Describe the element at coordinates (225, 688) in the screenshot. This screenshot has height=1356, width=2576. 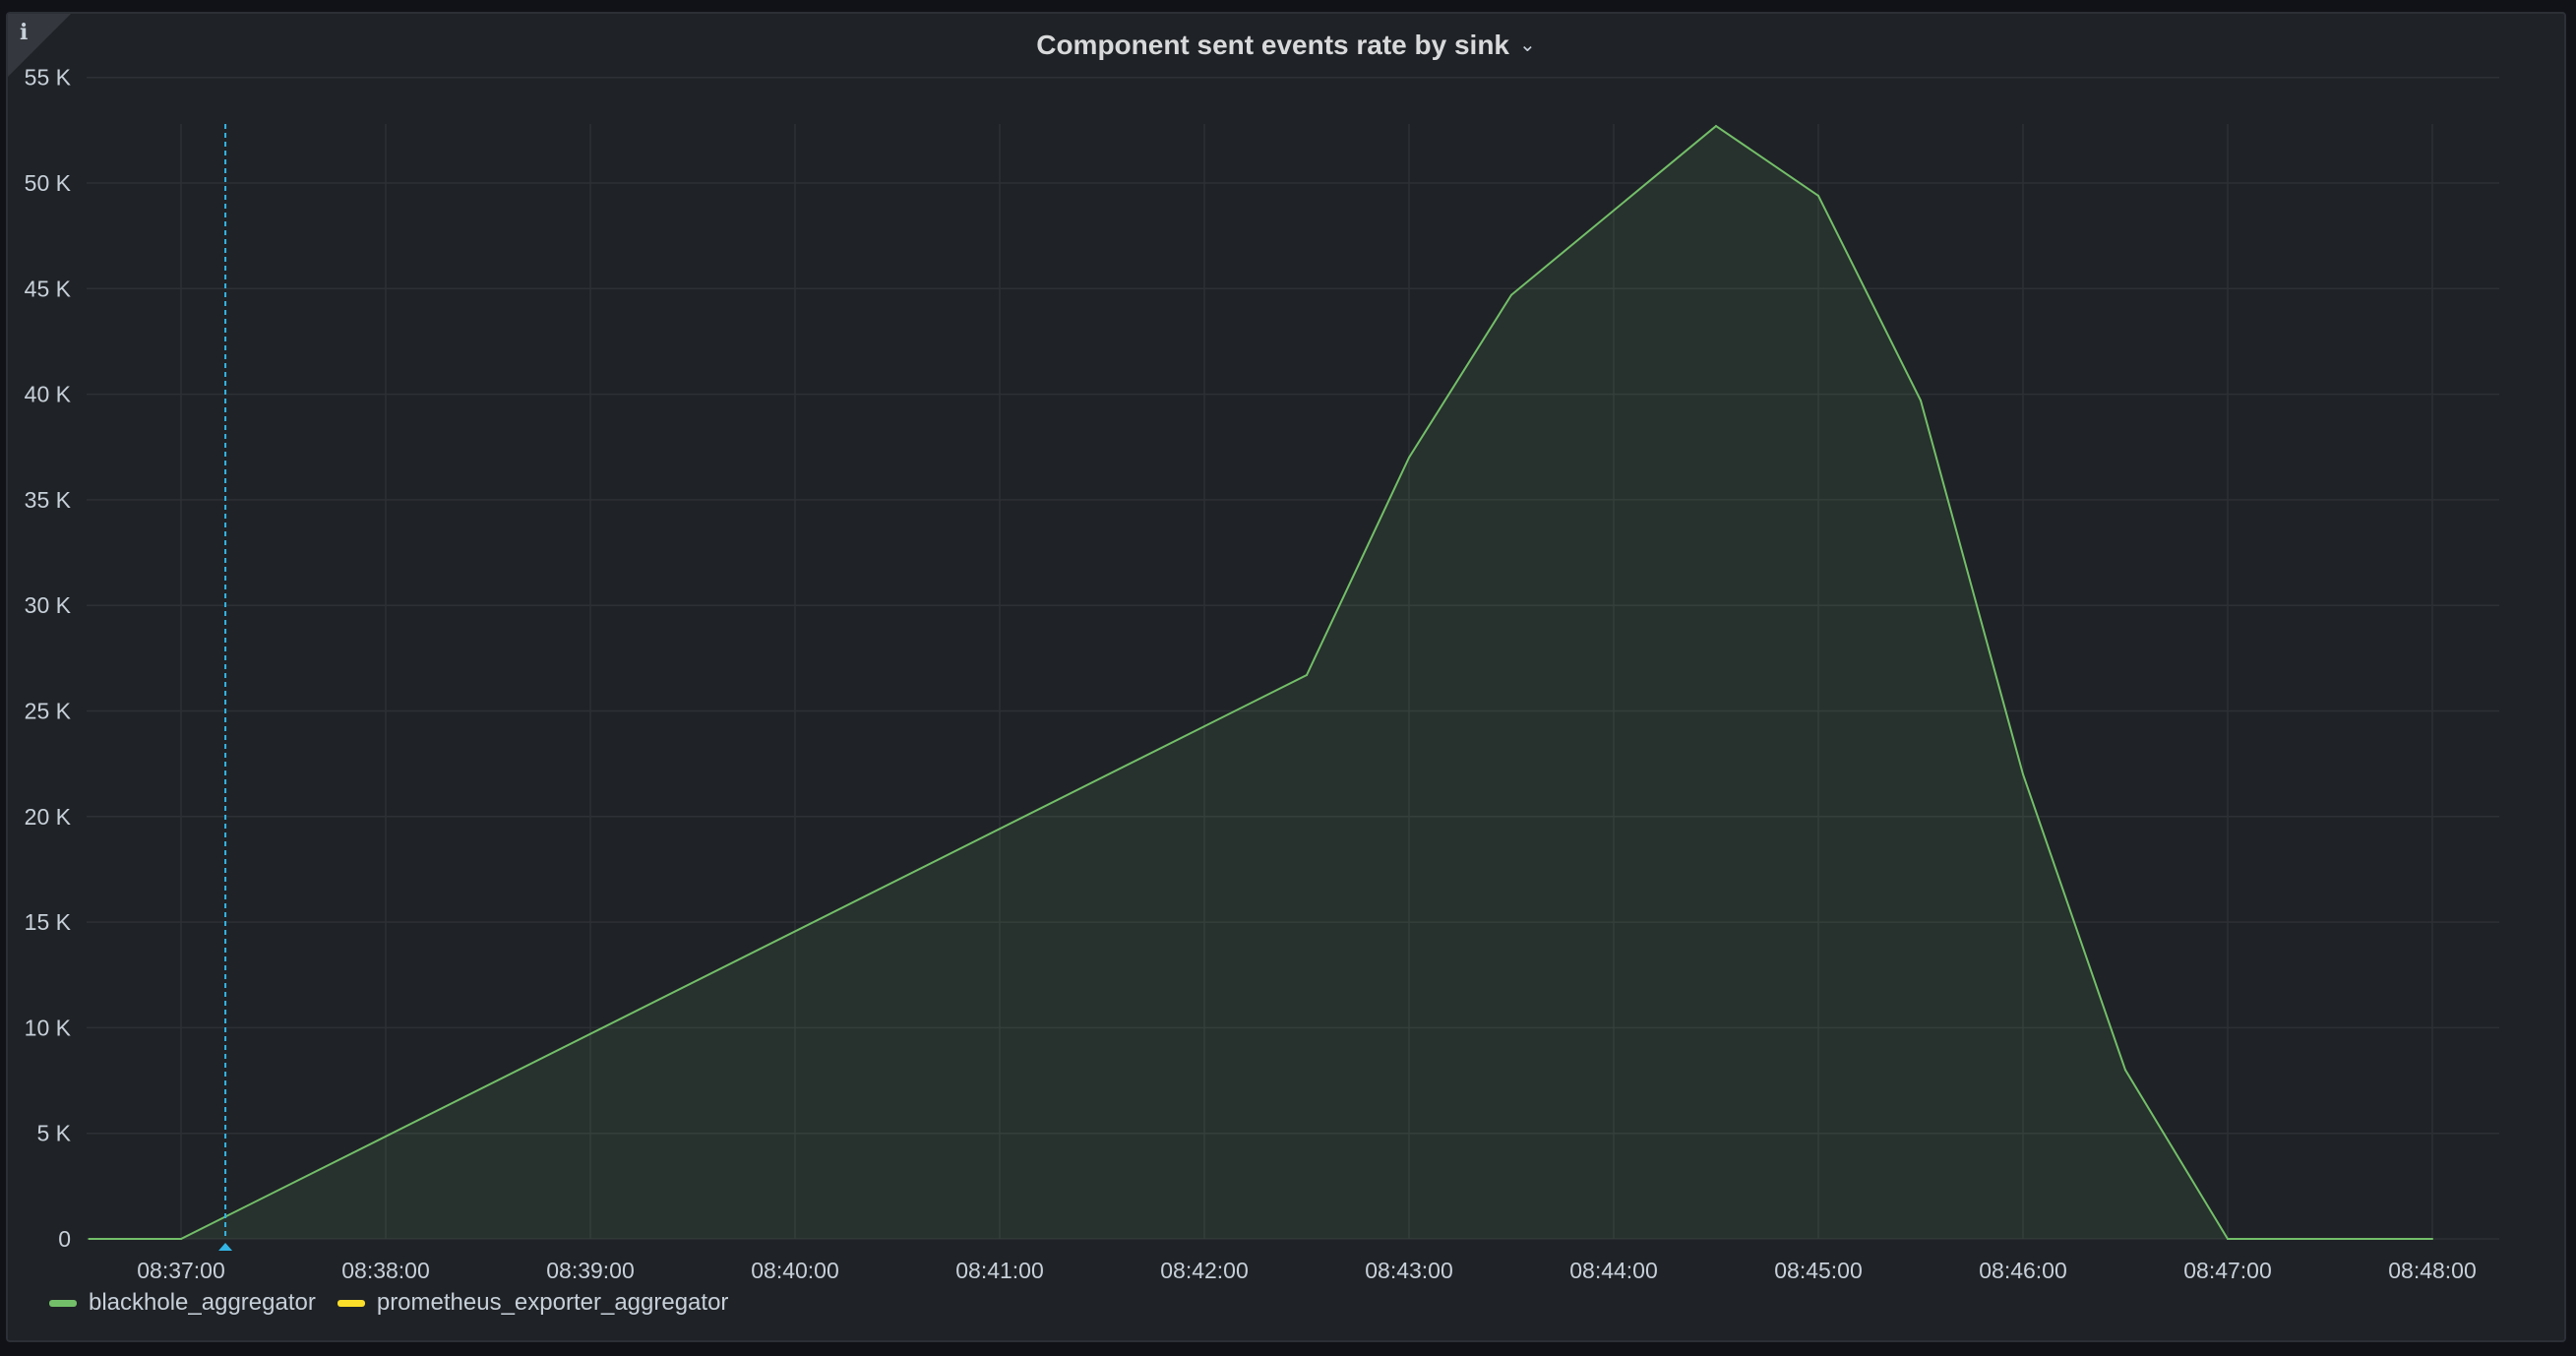
I see `cursor-layer` at that location.